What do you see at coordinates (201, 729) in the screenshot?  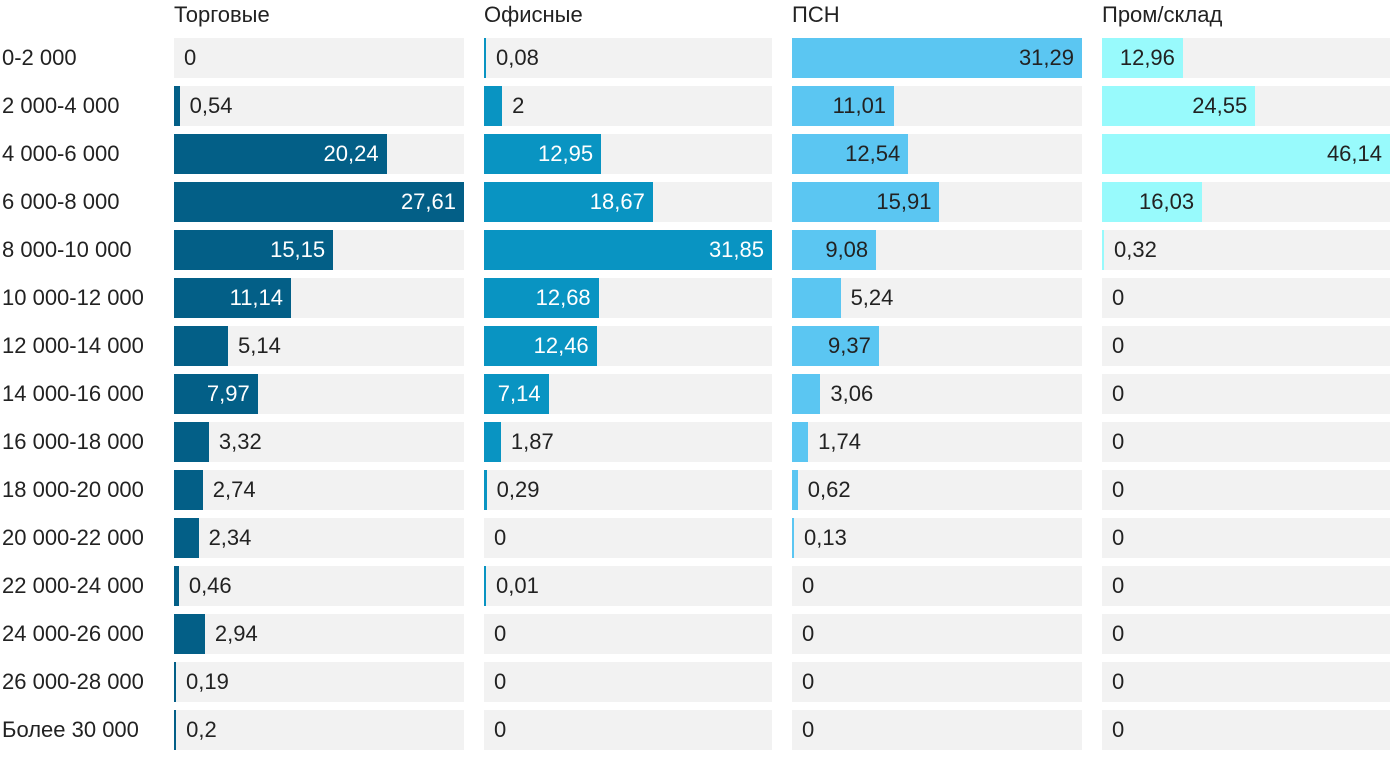 I see `data-label: 0,2` at bounding box center [201, 729].